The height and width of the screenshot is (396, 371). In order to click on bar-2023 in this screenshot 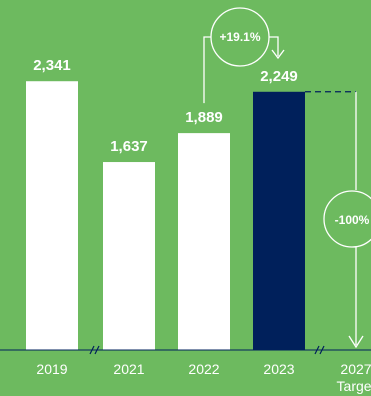, I will do `click(279, 220)`.